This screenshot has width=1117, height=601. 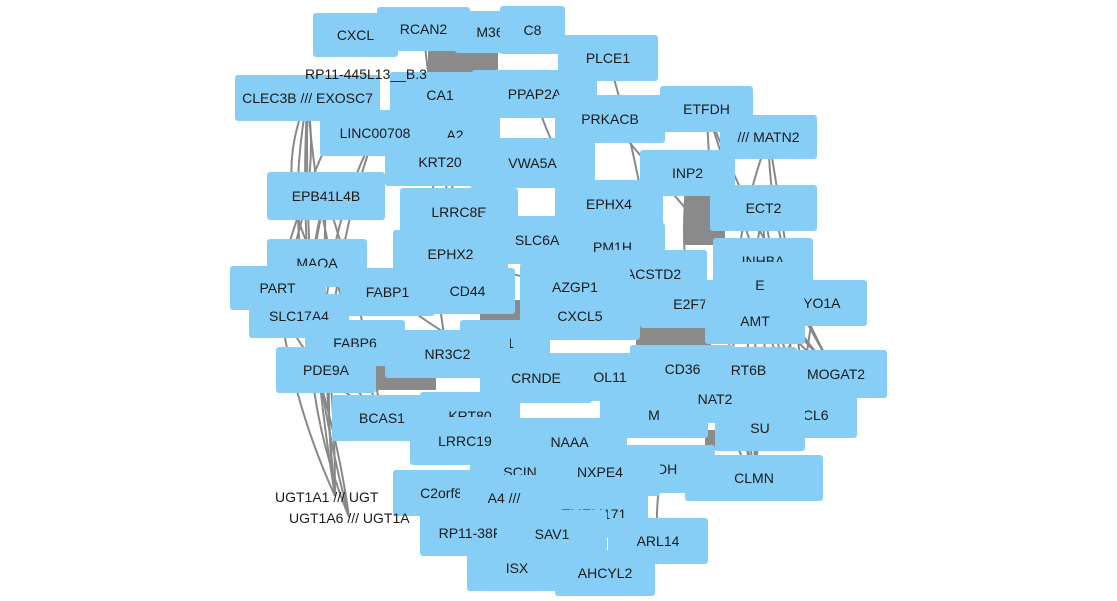 What do you see at coordinates (349, 518) in the screenshot?
I see `graph-node-label: UGT1A6 /// UGT1A` at bounding box center [349, 518].